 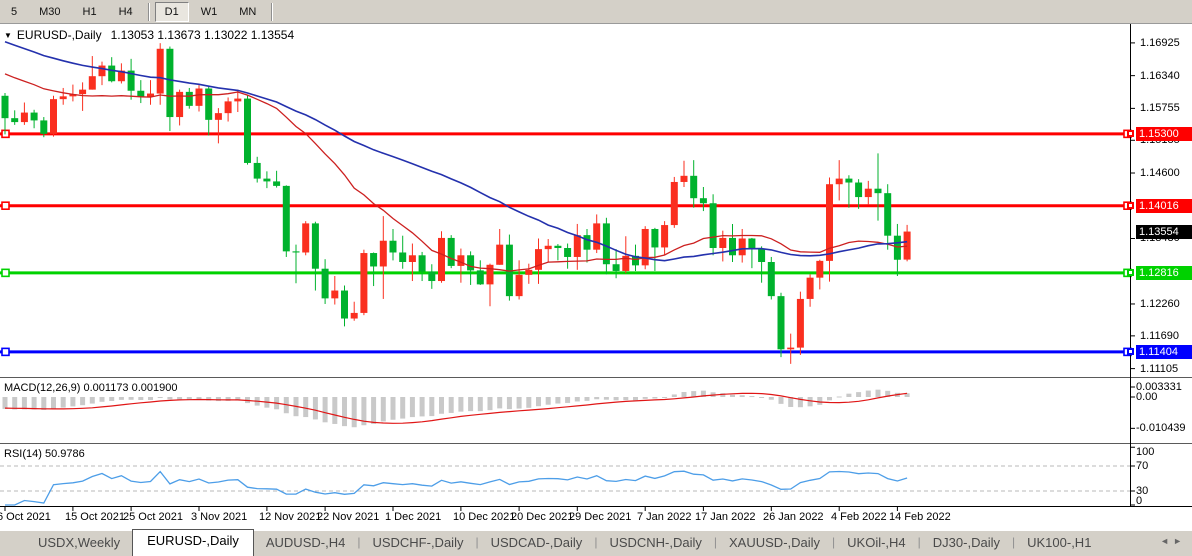 I want to click on chart-tab-dj30-daily: DJ30-,Daily, so click(x=966, y=542).